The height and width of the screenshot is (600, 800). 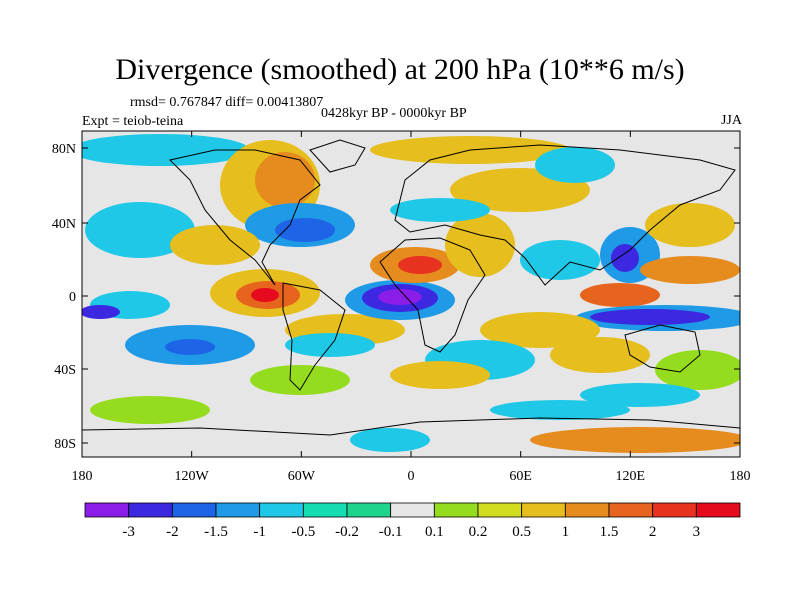 What do you see at coordinates (521, 532) in the screenshot?
I see `colorbar-label: 0.5` at bounding box center [521, 532].